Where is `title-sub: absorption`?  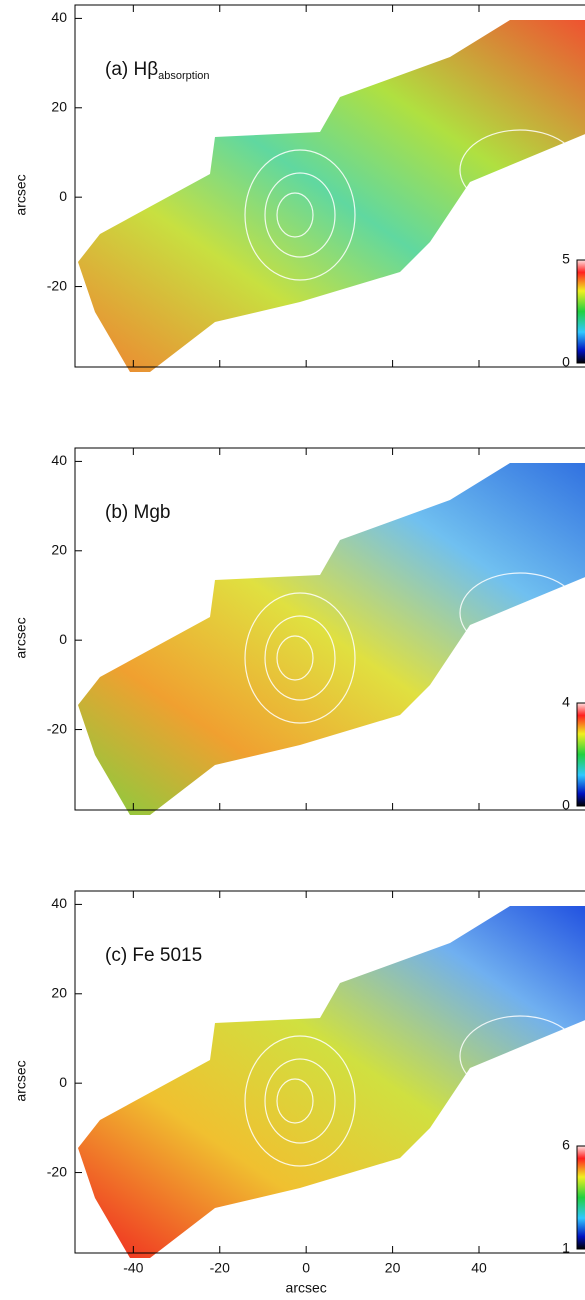 title-sub: absorption is located at coordinates (183, 76).